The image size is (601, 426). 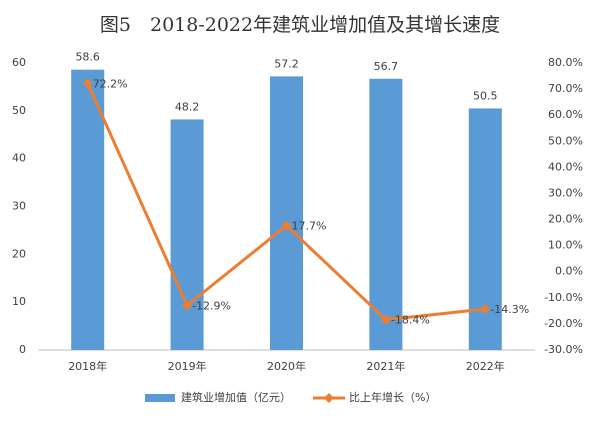 I want to click on legend-swatch-marker, so click(x=329, y=398).